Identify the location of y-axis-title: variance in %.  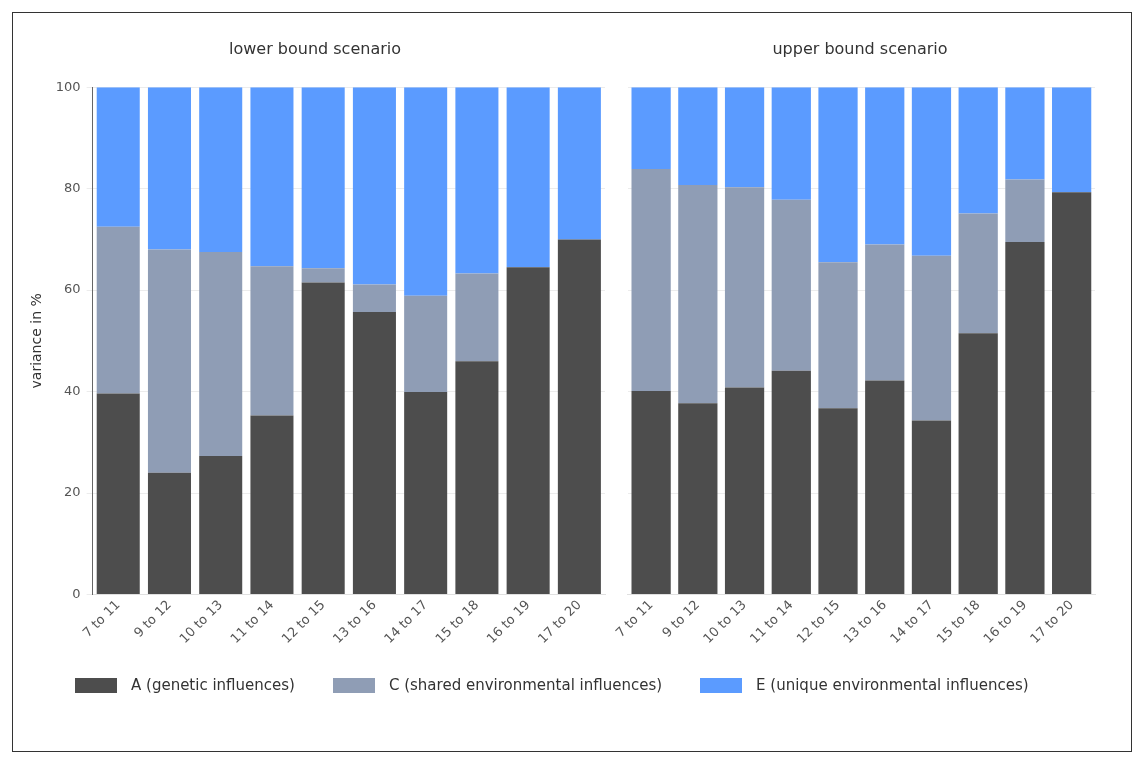
(36, 341).